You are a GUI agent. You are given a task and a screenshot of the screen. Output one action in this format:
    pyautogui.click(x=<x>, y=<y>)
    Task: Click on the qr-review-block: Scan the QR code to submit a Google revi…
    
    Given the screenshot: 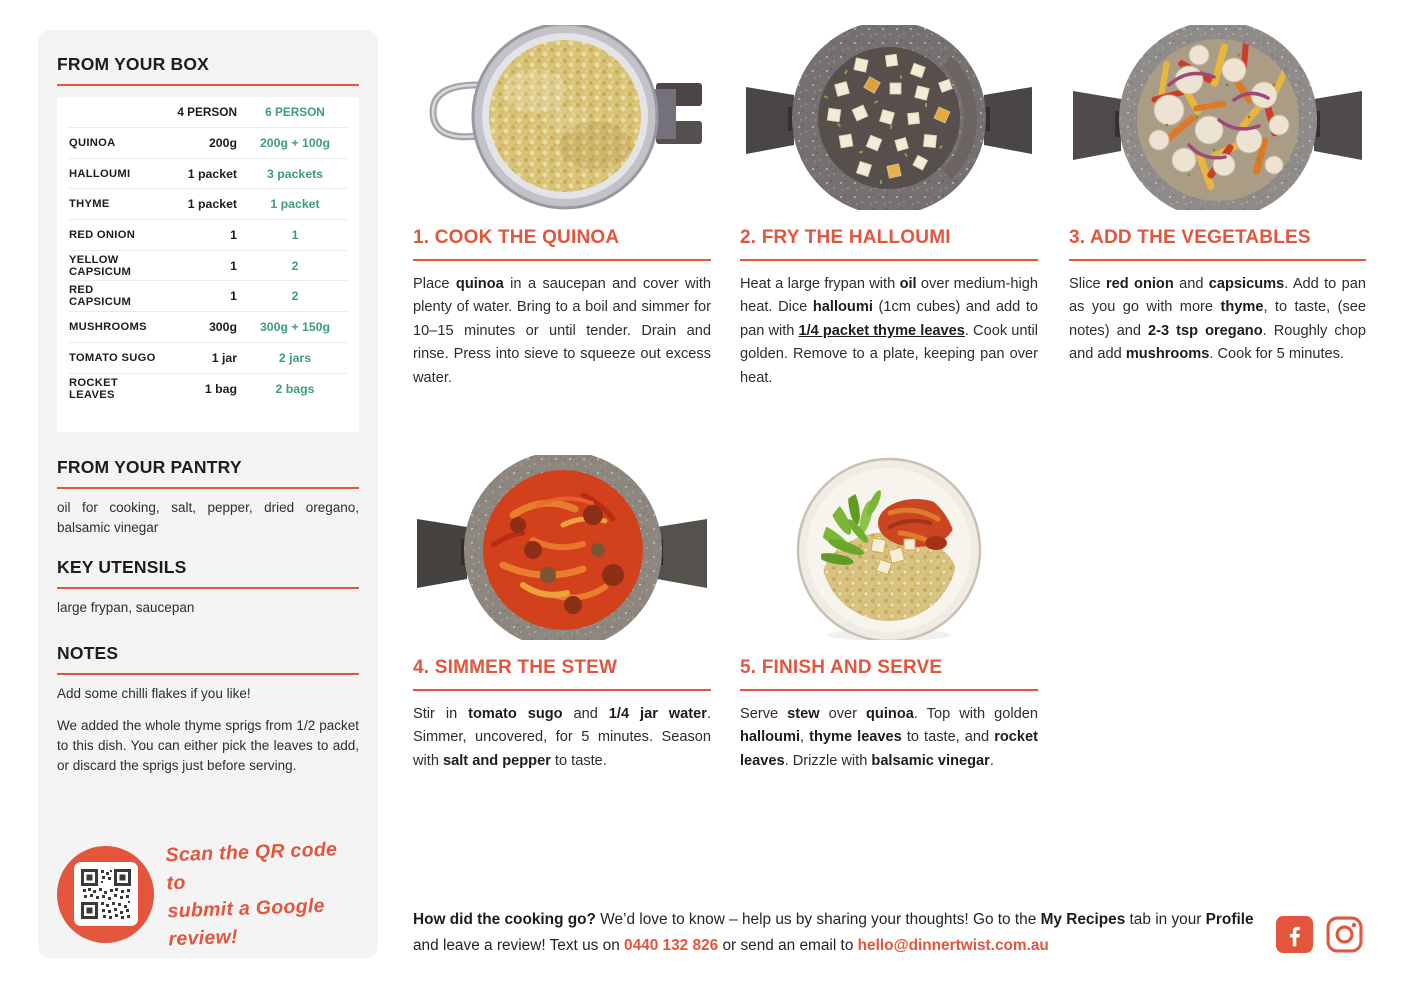 What is the action you would take?
    pyautogui.click(x=208, y=894)
    